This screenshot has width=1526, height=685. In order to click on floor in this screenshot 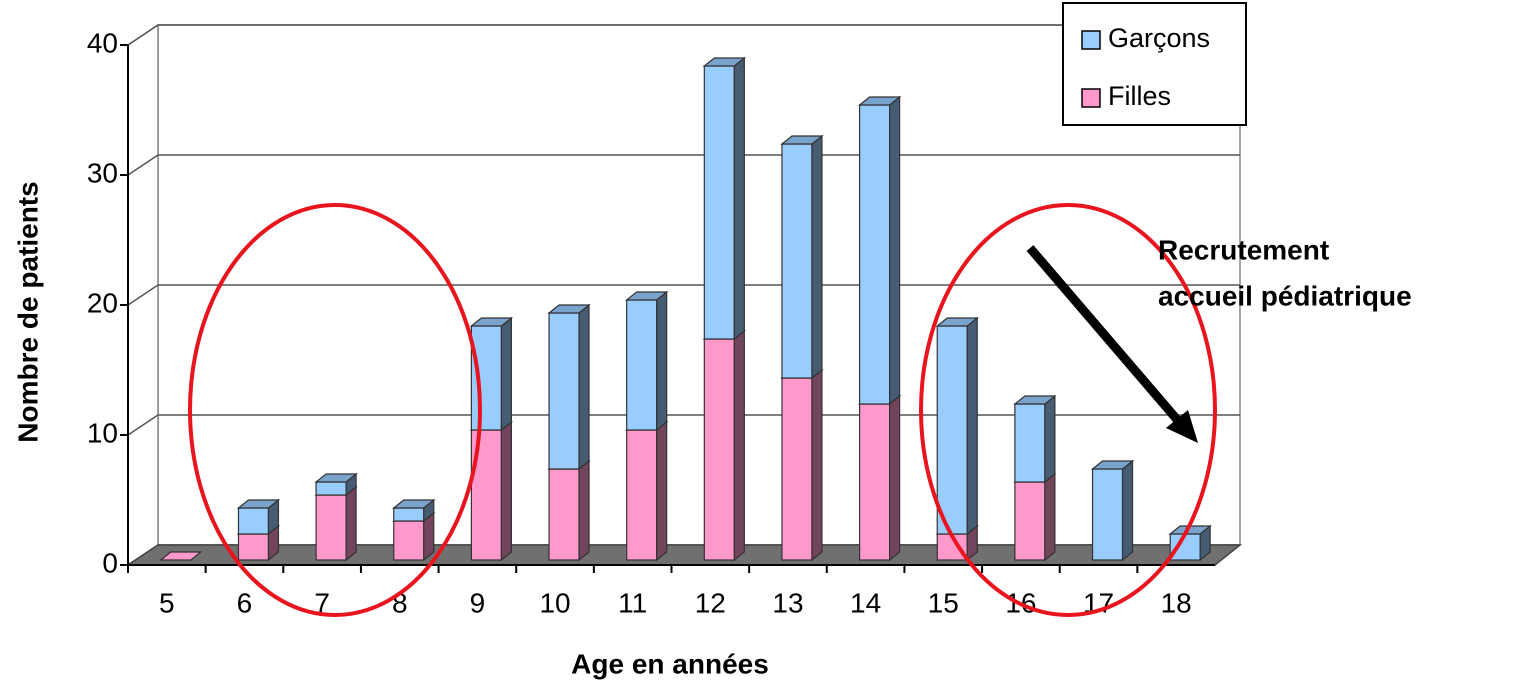, I will do `click(684, 555)`.